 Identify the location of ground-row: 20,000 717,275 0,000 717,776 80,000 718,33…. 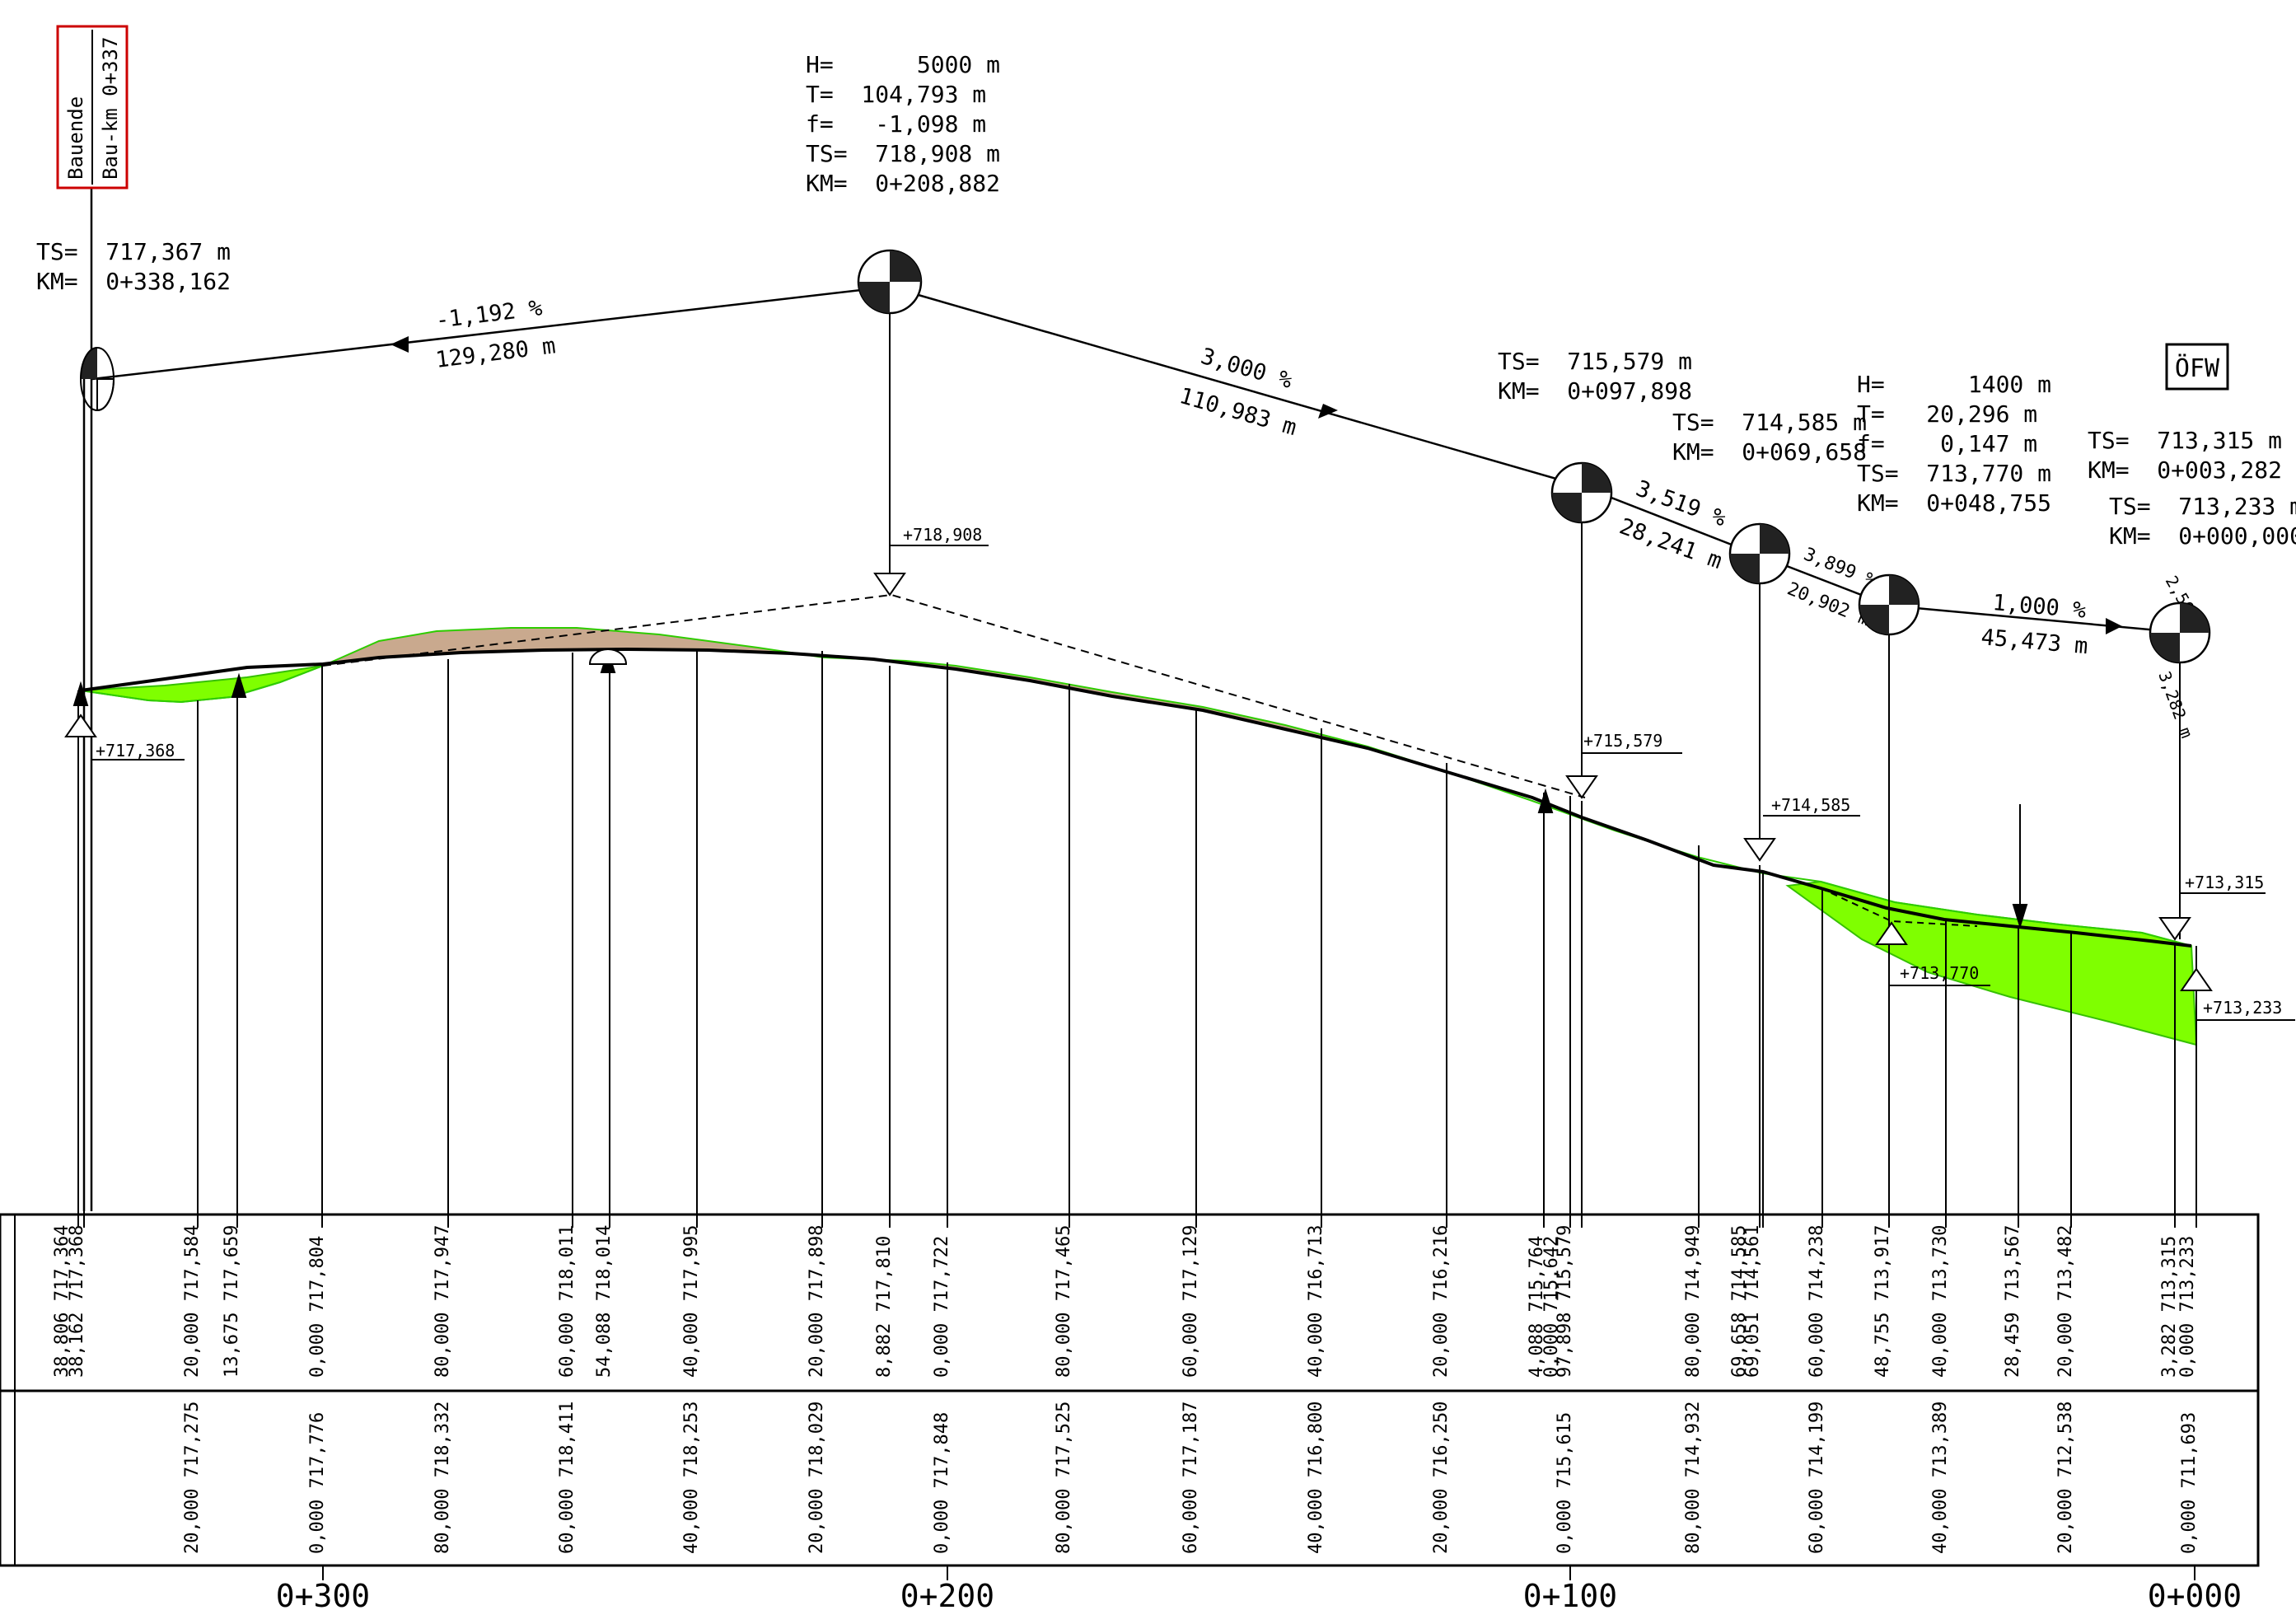
(1191, 1478).